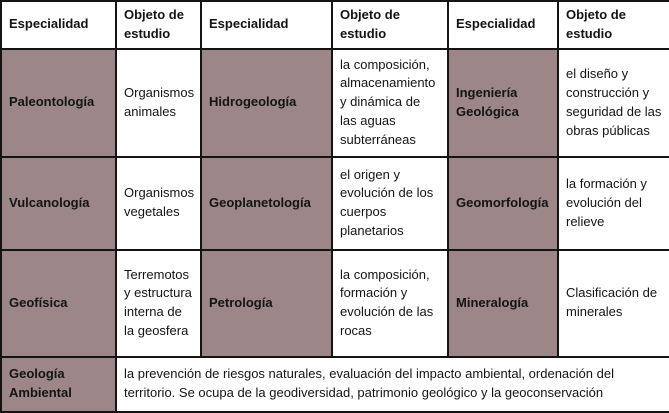  Describe the element at coordinates (58, 102) in the screenshot. I see `cell-specialty-paleontologia: Paleontología` at that location.